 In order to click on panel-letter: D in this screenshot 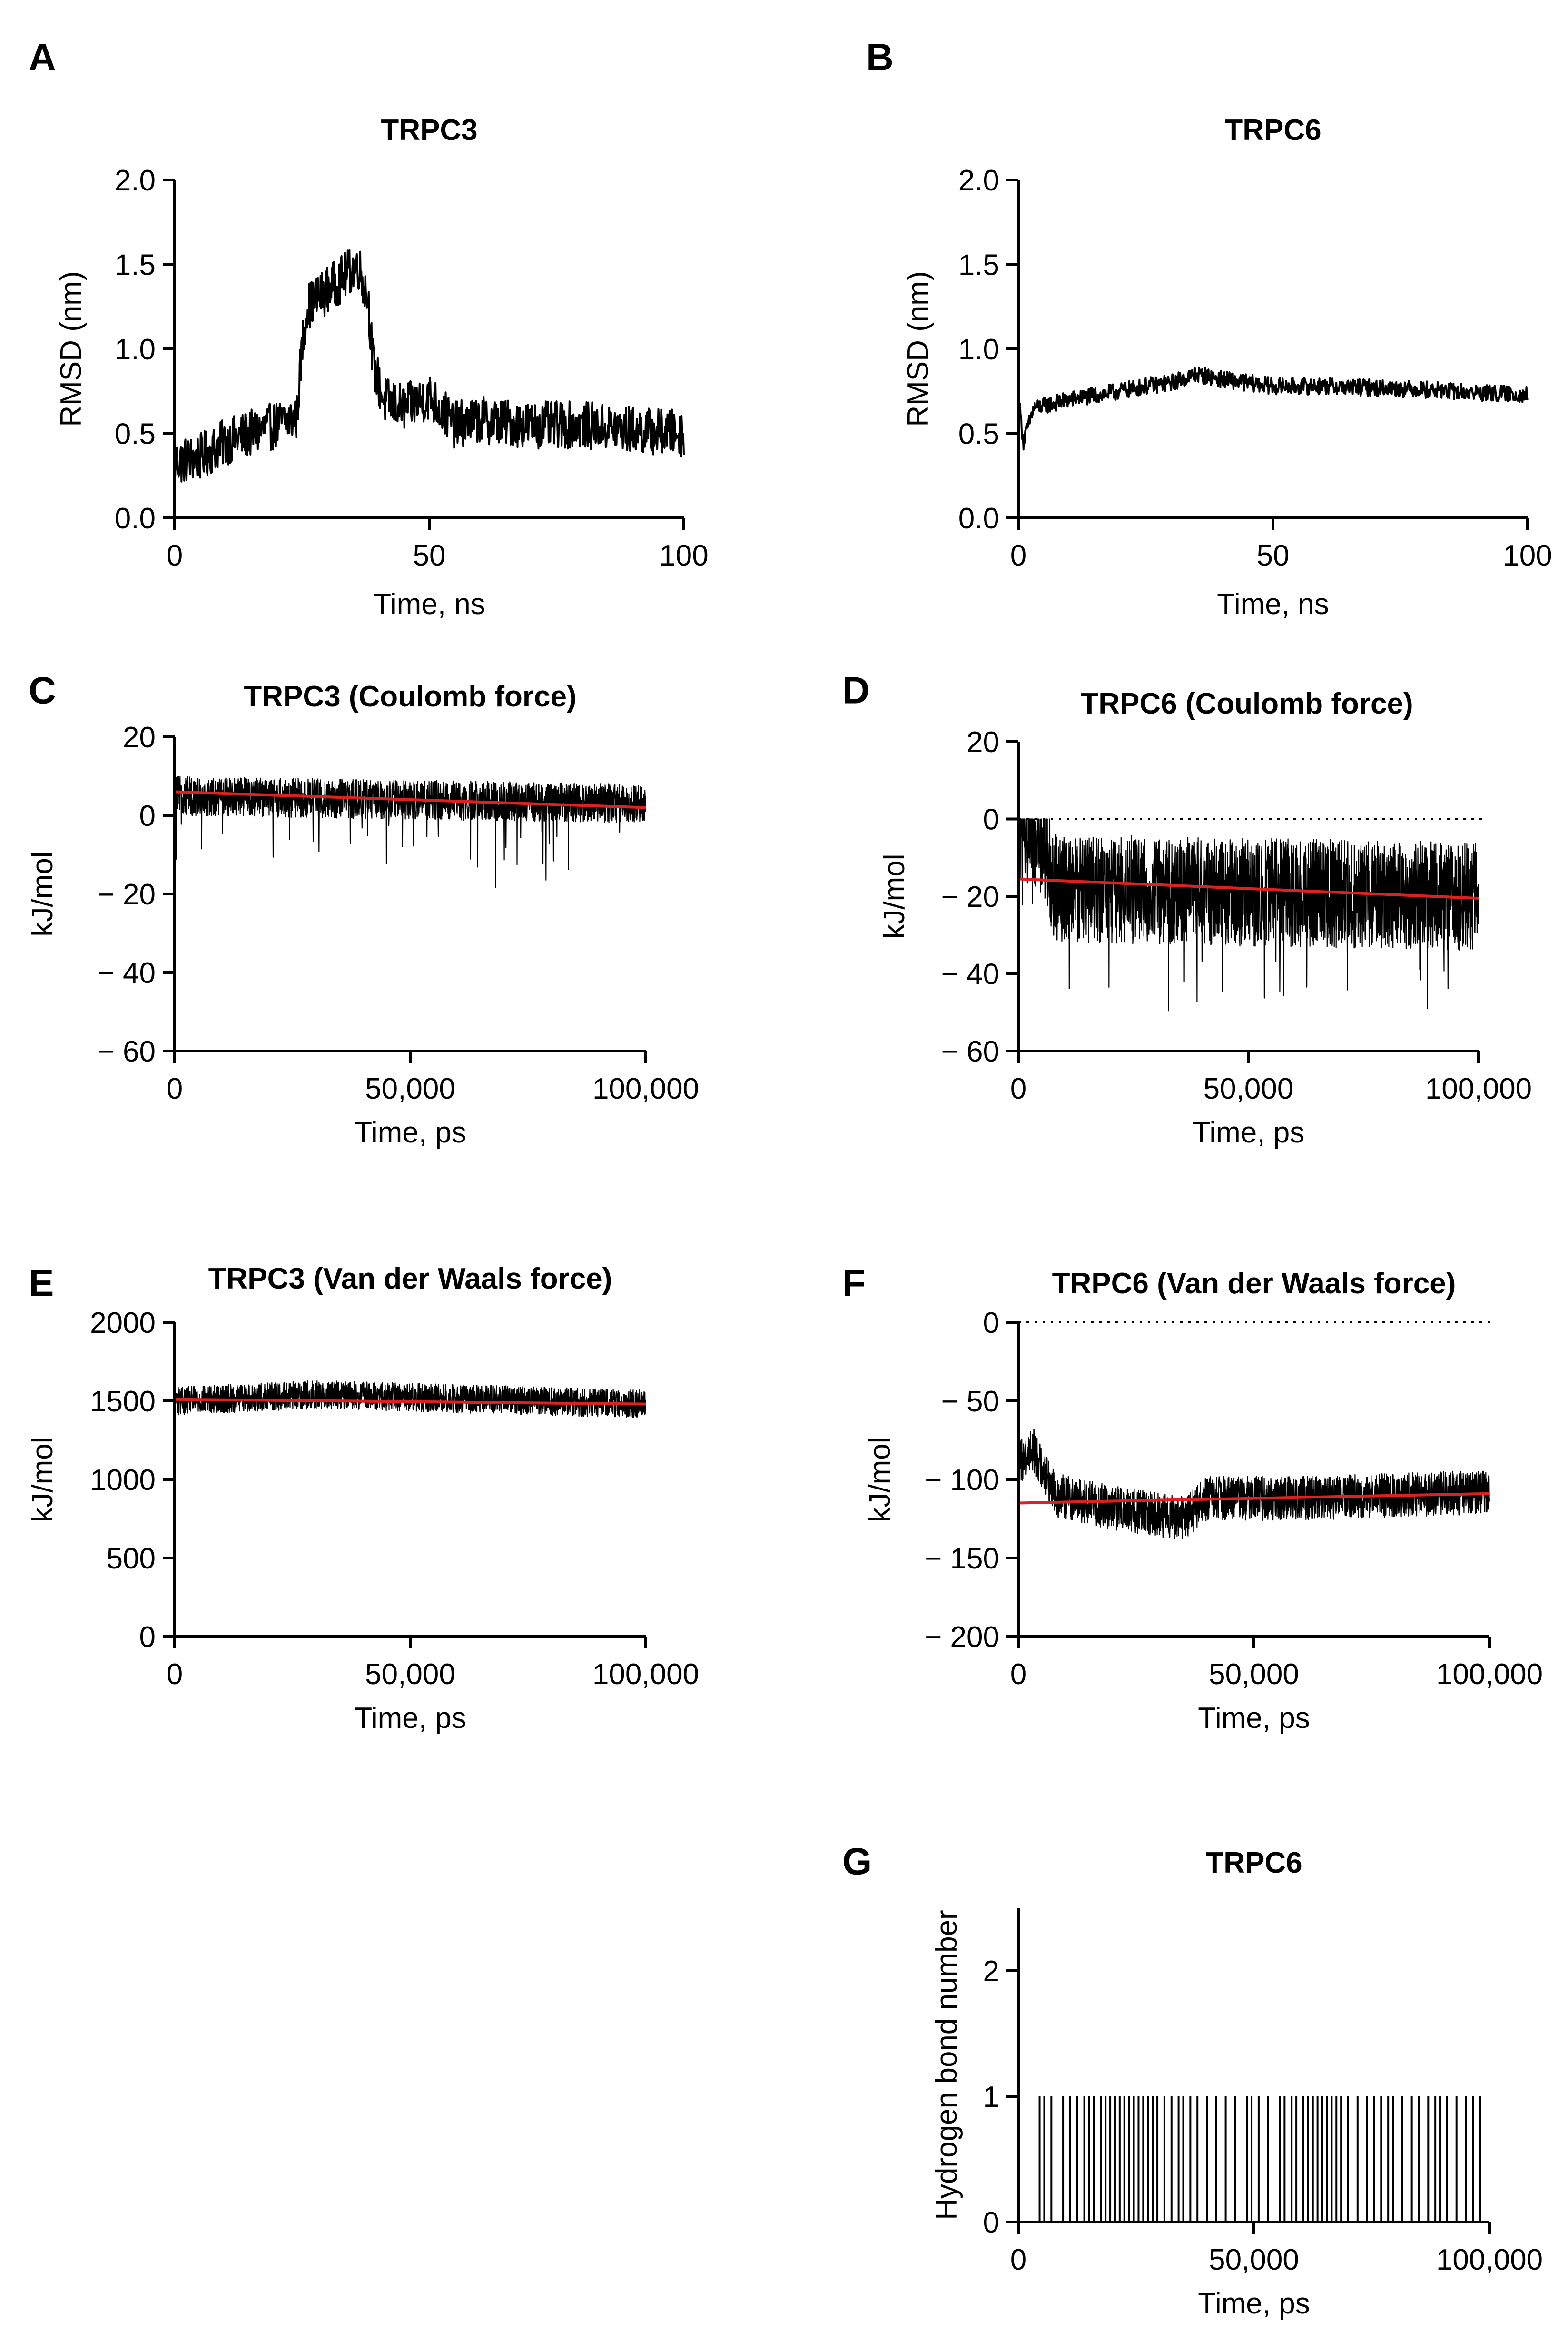, I will do `click(856, 690)`.